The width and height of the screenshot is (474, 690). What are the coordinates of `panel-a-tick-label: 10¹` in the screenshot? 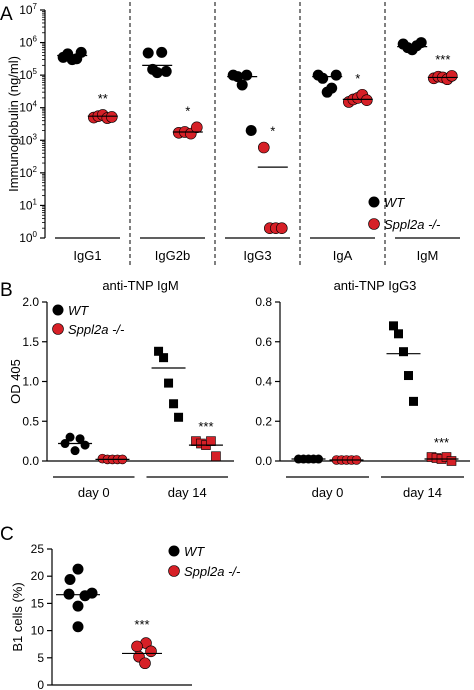 It's located at (28, 204).